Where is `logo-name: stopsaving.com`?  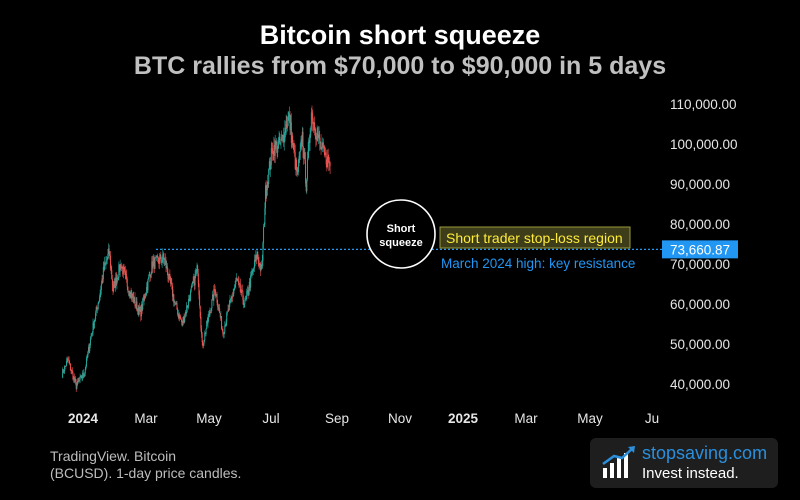
logo-name: stopsaving.com is located at coordinates (705, 453).